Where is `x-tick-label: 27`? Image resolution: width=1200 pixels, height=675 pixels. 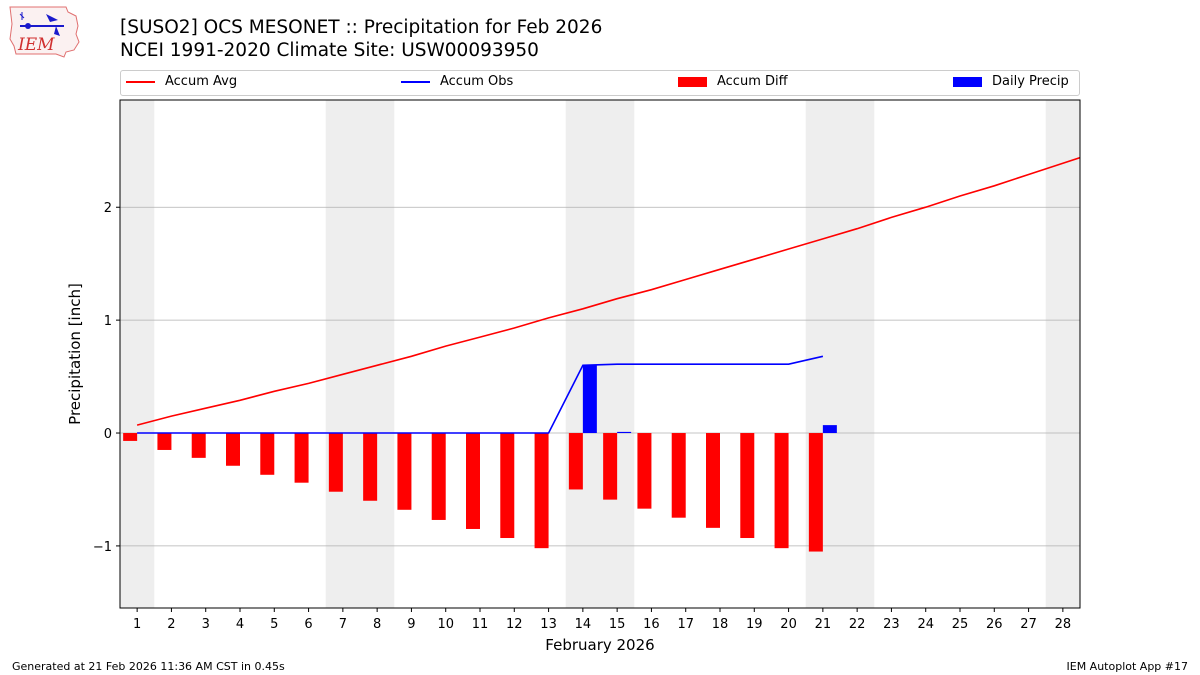
x-tick-label: 27 is located at coordinates (1028, 624).